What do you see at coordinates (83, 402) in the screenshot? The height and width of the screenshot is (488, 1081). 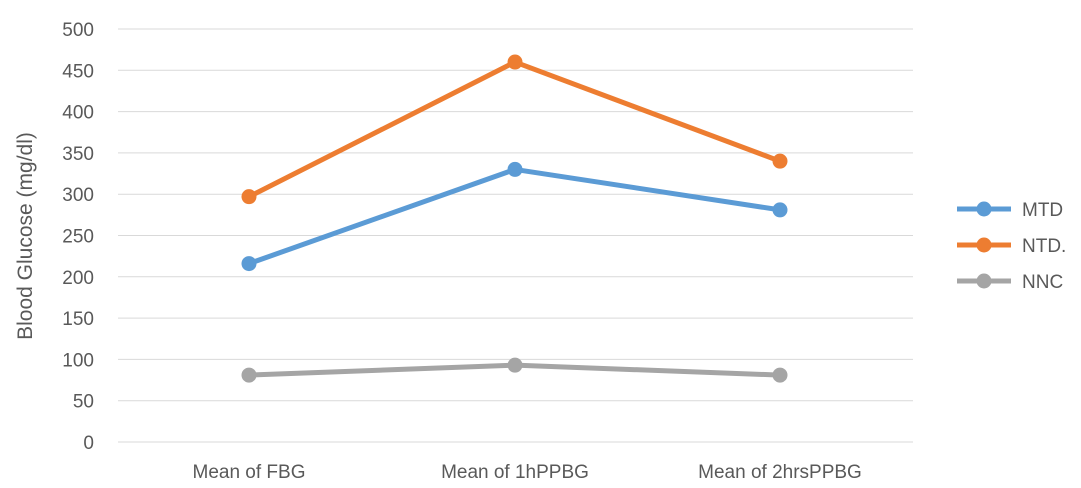 I see `y-tick-label: 50` at bounding box center [83, 402].